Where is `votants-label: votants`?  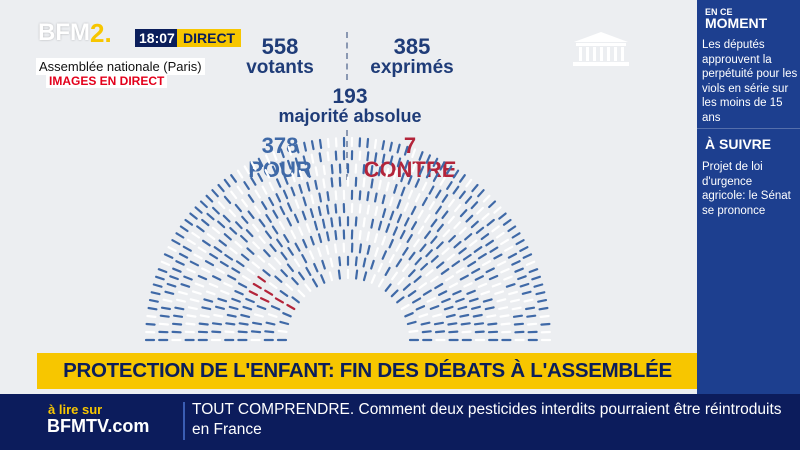
votants-label: votants is located at coordinates (280, 67).